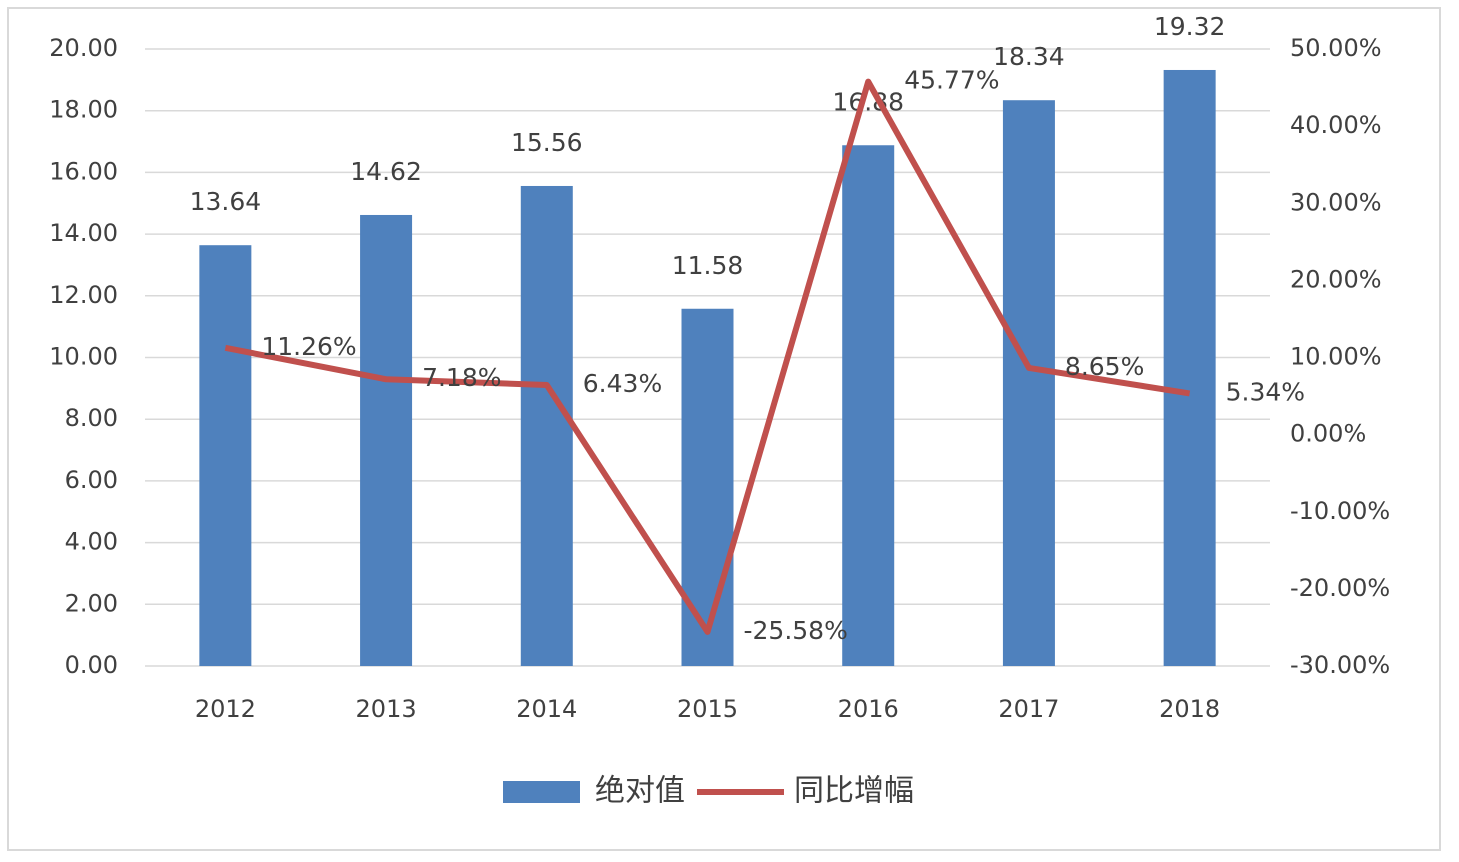  Describe the element at coordinates (91, 418) in the screenshot. I see `y-tick-label: 8.00` at that location.